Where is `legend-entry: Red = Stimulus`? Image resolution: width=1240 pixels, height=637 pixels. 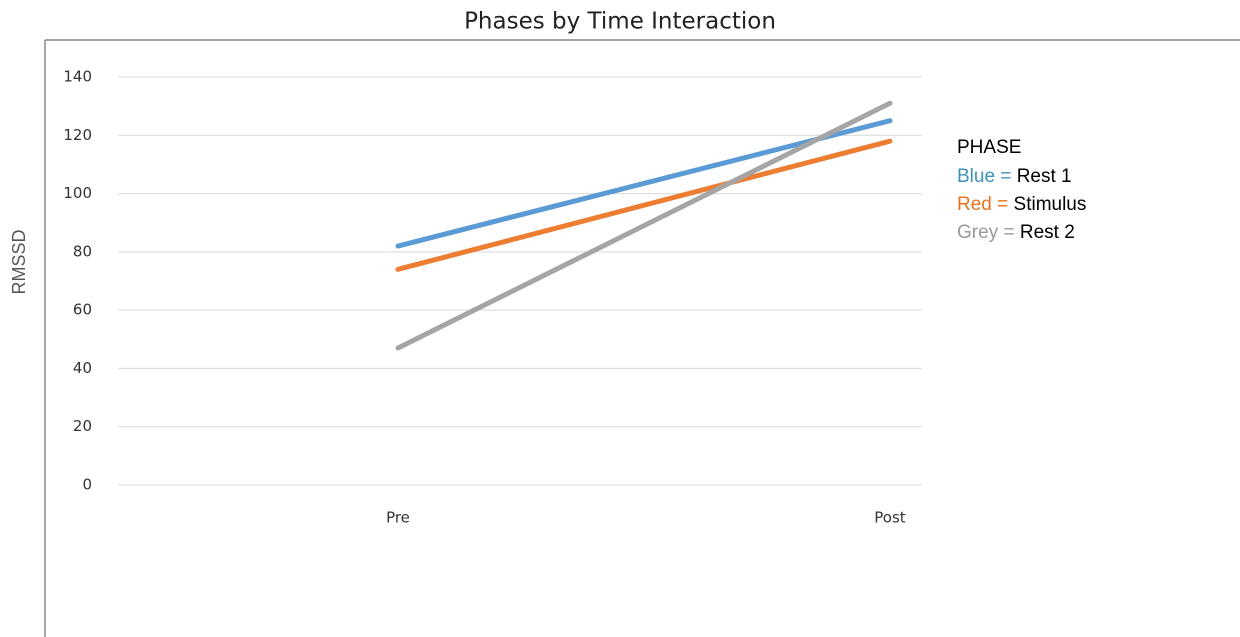 legend-entry: Red = Stimulus is located at coordinates (1021, 204).